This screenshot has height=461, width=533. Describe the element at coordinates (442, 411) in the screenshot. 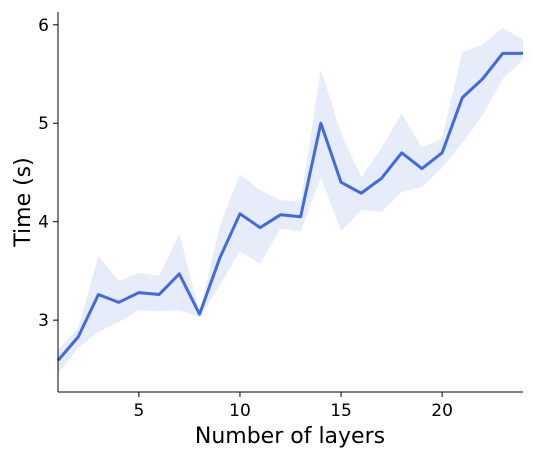

I see `x-tick-label: 20` at that location.